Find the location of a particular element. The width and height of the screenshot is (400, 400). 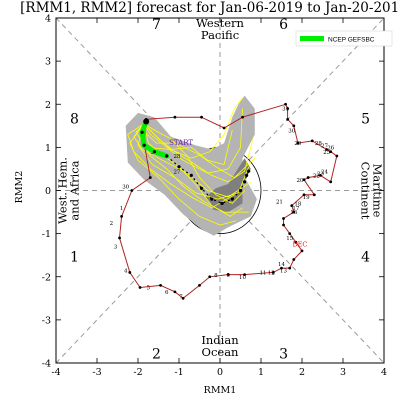

day-label: 11 is located at coordinates (263, 274).